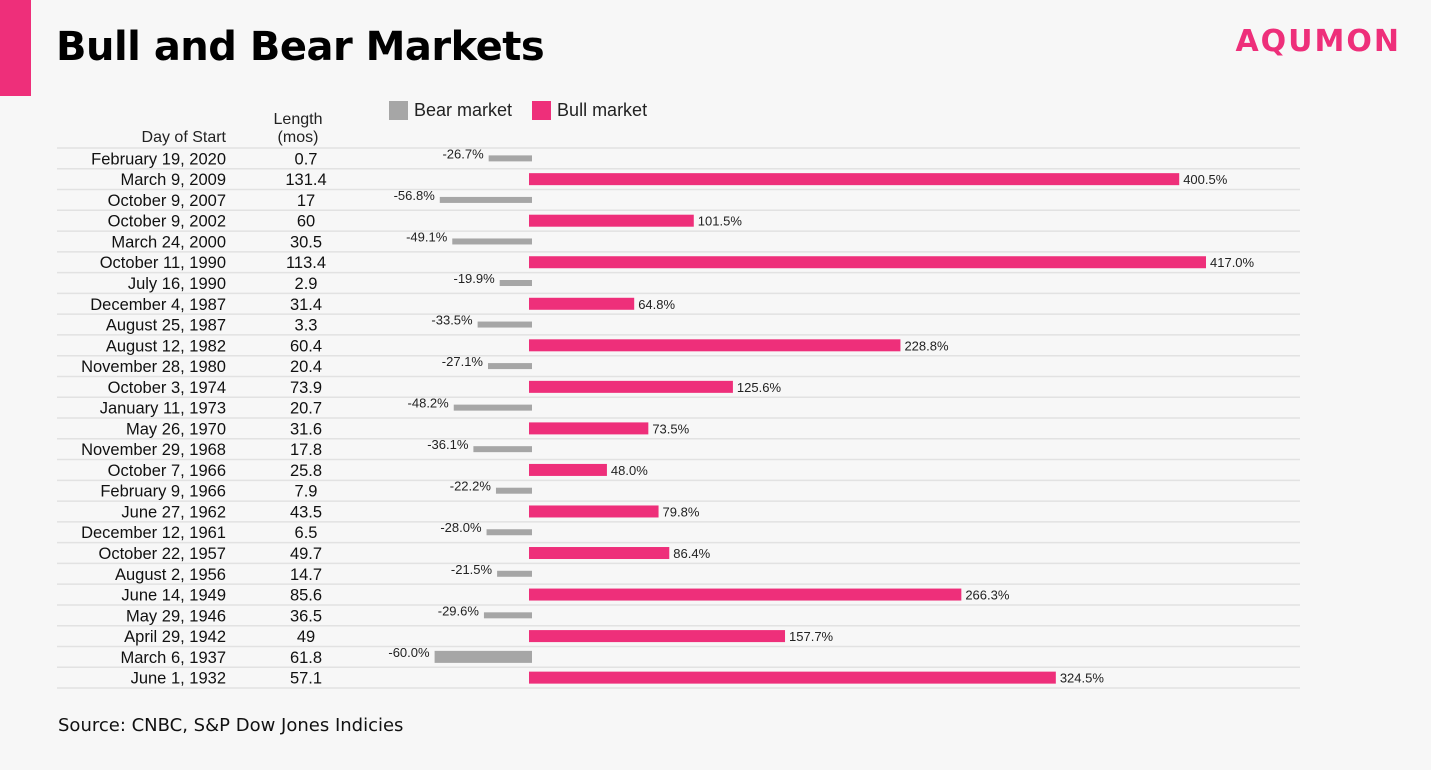  What do you see at coordinates (170, 575) in the screenshot?
I see `row-date-label: August 2, 1956` at bounding box center [170, 575].